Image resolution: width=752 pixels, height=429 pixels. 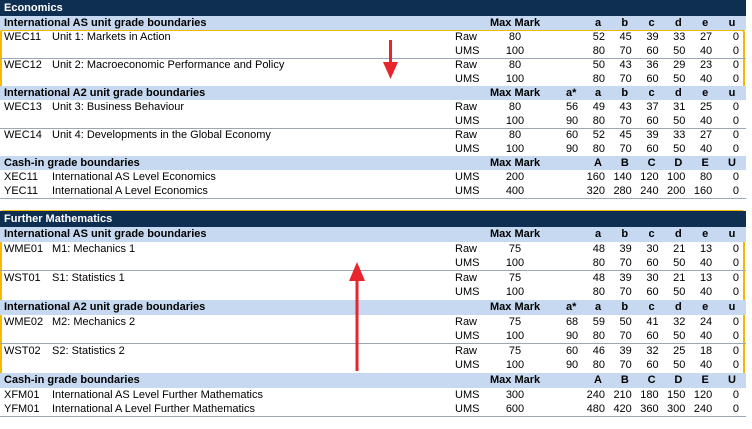 What do you see at coordinates (515, 409) in the screenshot?
I see `max-mark: 600` at bounding box center [515, 409].